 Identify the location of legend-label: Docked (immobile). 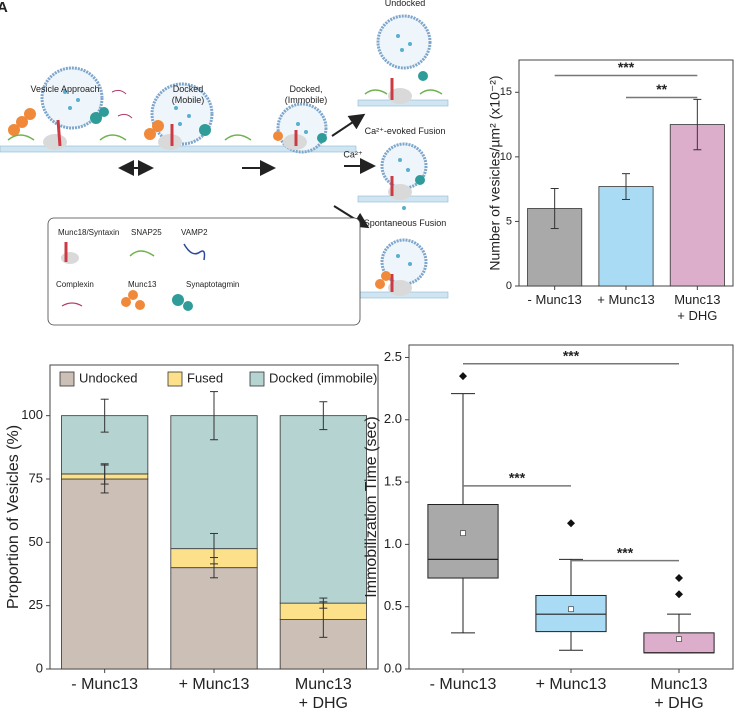
(323, 377).